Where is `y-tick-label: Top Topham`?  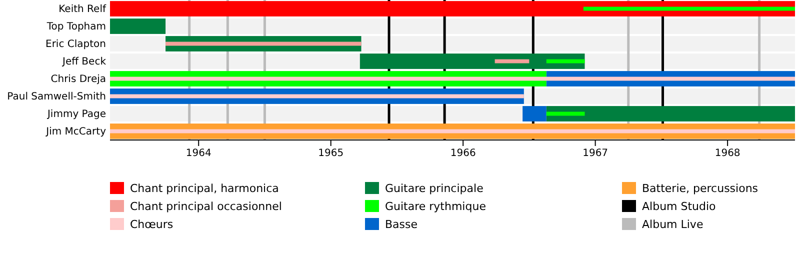 y-tick-label: Top Topham is located at coordinates (76, 26).